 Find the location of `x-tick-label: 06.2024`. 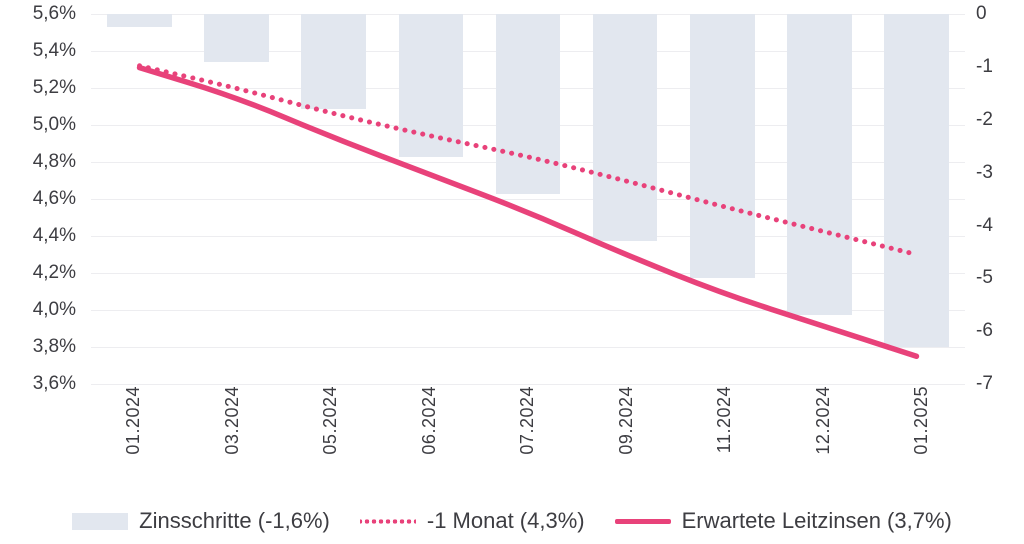

x-tick-label: 06.2024 is located at coordinates (429, 420).